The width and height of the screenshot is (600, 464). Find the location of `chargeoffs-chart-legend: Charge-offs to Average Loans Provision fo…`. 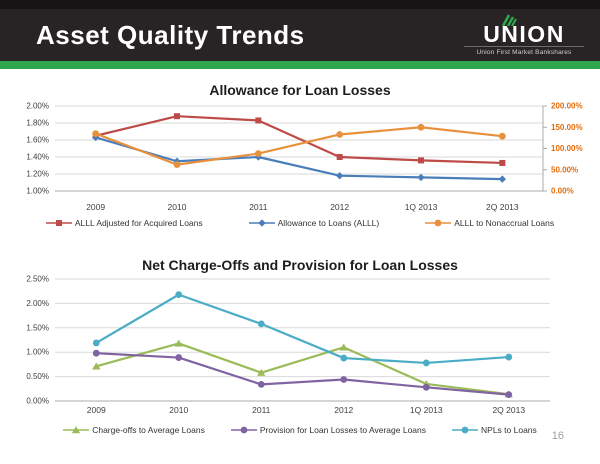

chargeoffs-chart-legend: Charge-offs to Average Loans Provision fo… is located at coordinates (300, 430).